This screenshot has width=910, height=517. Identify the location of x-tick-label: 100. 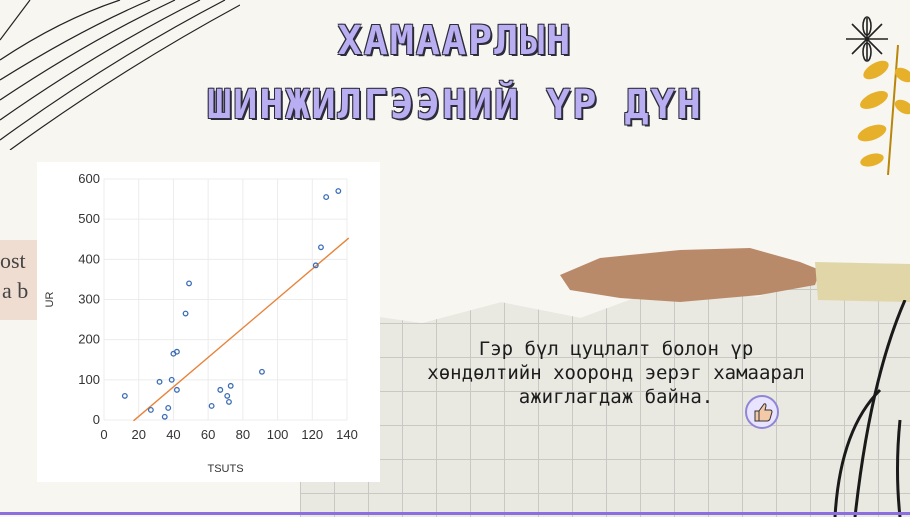
(278, 434).